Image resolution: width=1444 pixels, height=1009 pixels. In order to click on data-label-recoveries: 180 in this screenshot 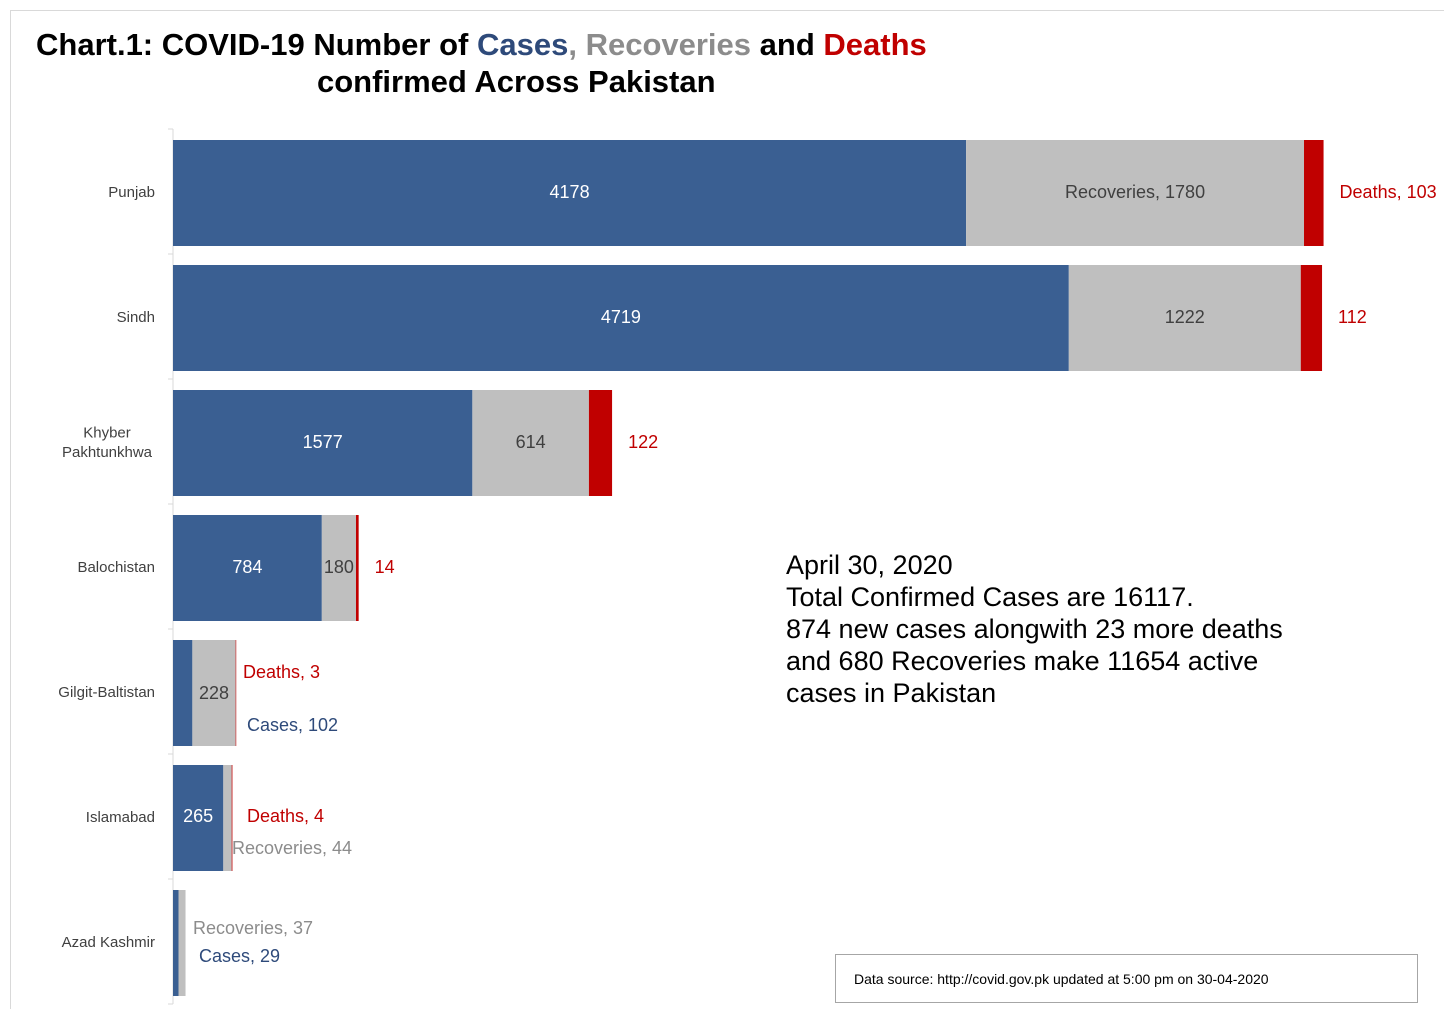, I will do `click(339, 567)`.